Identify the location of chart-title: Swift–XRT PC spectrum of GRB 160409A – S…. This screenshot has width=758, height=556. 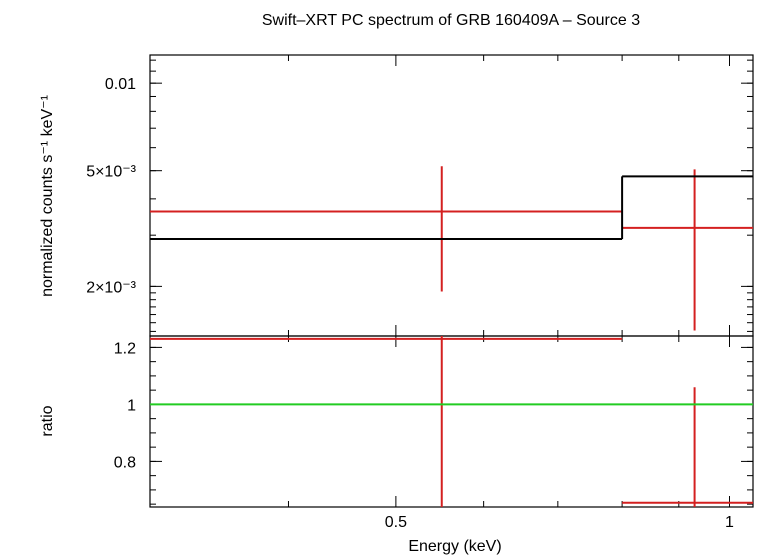
(451, 20).